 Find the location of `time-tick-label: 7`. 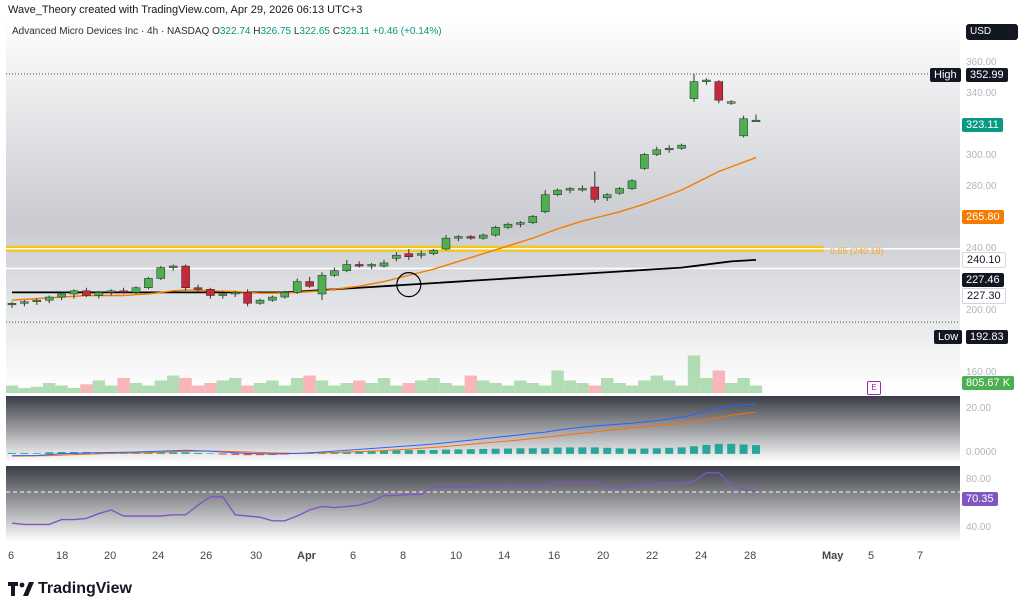

time-tick-label: 7 is located at coordinates (920, 556).